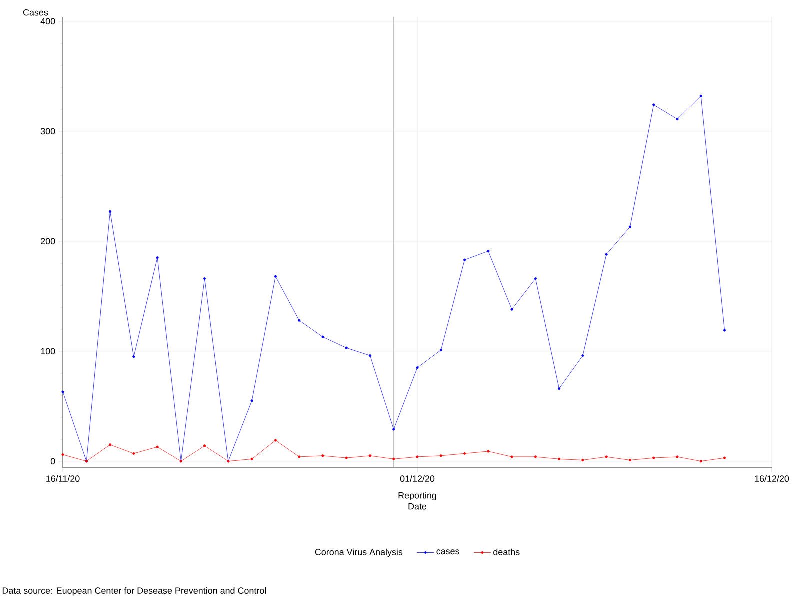 This screenshot has height=600, width=800. What do you see at coordinates (507, 552) in the screenshot?
I see `legend-label: deaths` at bounding box center [507, 552].